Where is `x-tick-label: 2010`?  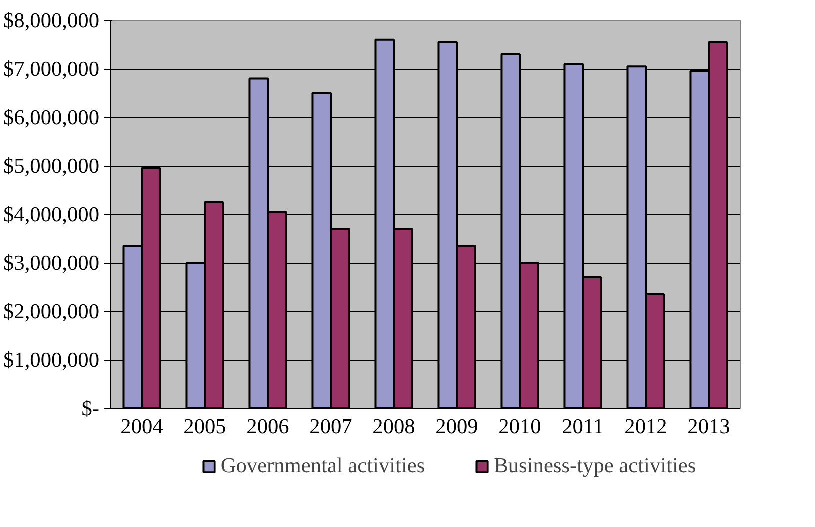
x-tick-label: 2010 is located at coordinates (520, 426).